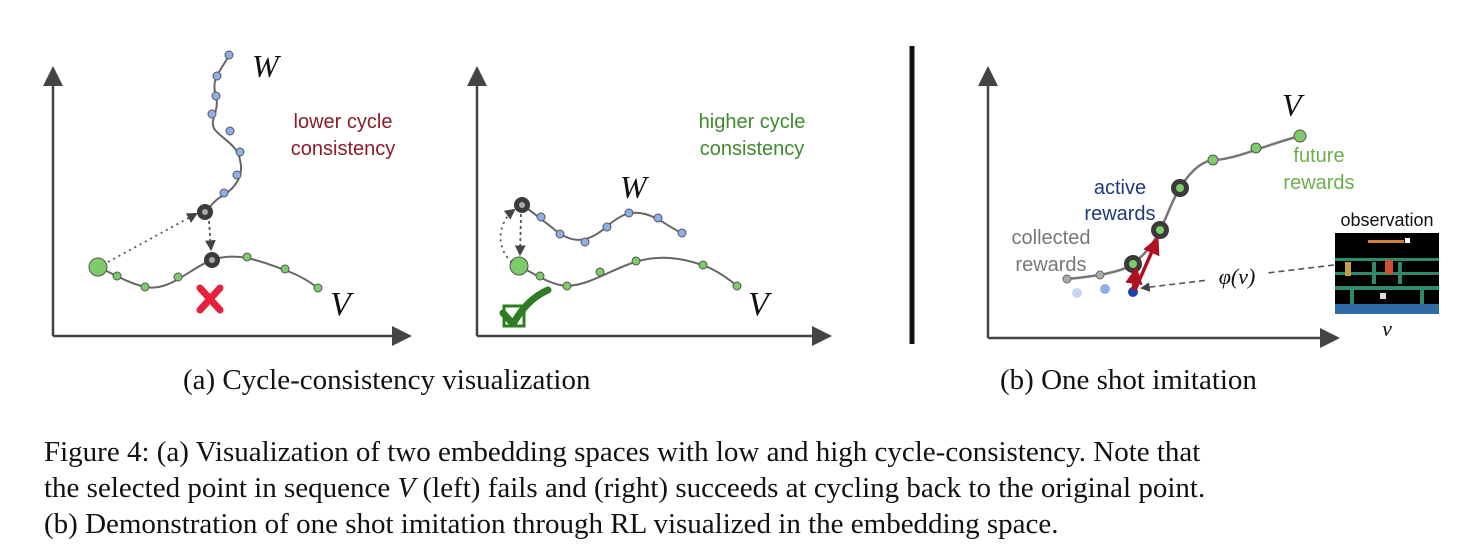 The image size is (1474, 558). I want to click on panel-a2-axes, so click(649, 206).